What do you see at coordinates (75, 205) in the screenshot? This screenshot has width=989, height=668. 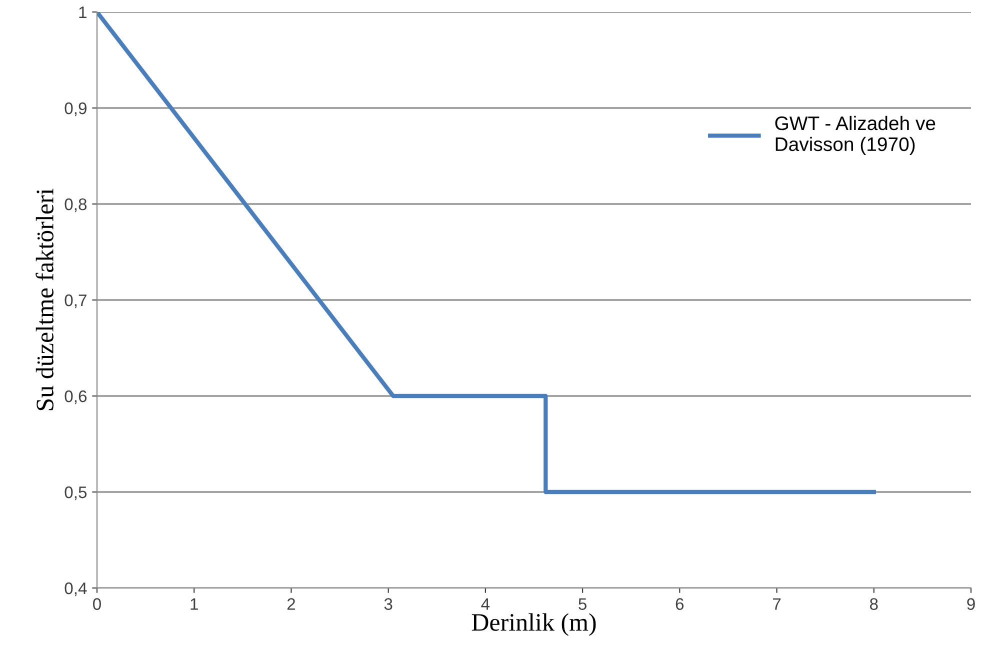 I see `y-tick-label: 0,8` at bounding box center [75, 205].